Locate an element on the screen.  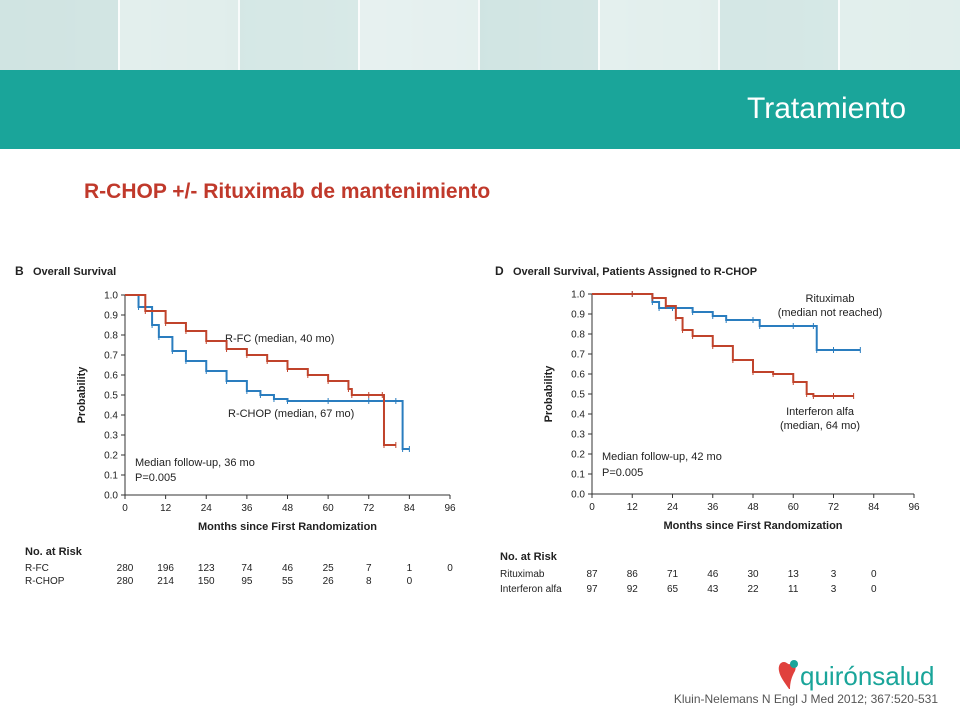
panel-letter: D is located at coordinates (499, 271).